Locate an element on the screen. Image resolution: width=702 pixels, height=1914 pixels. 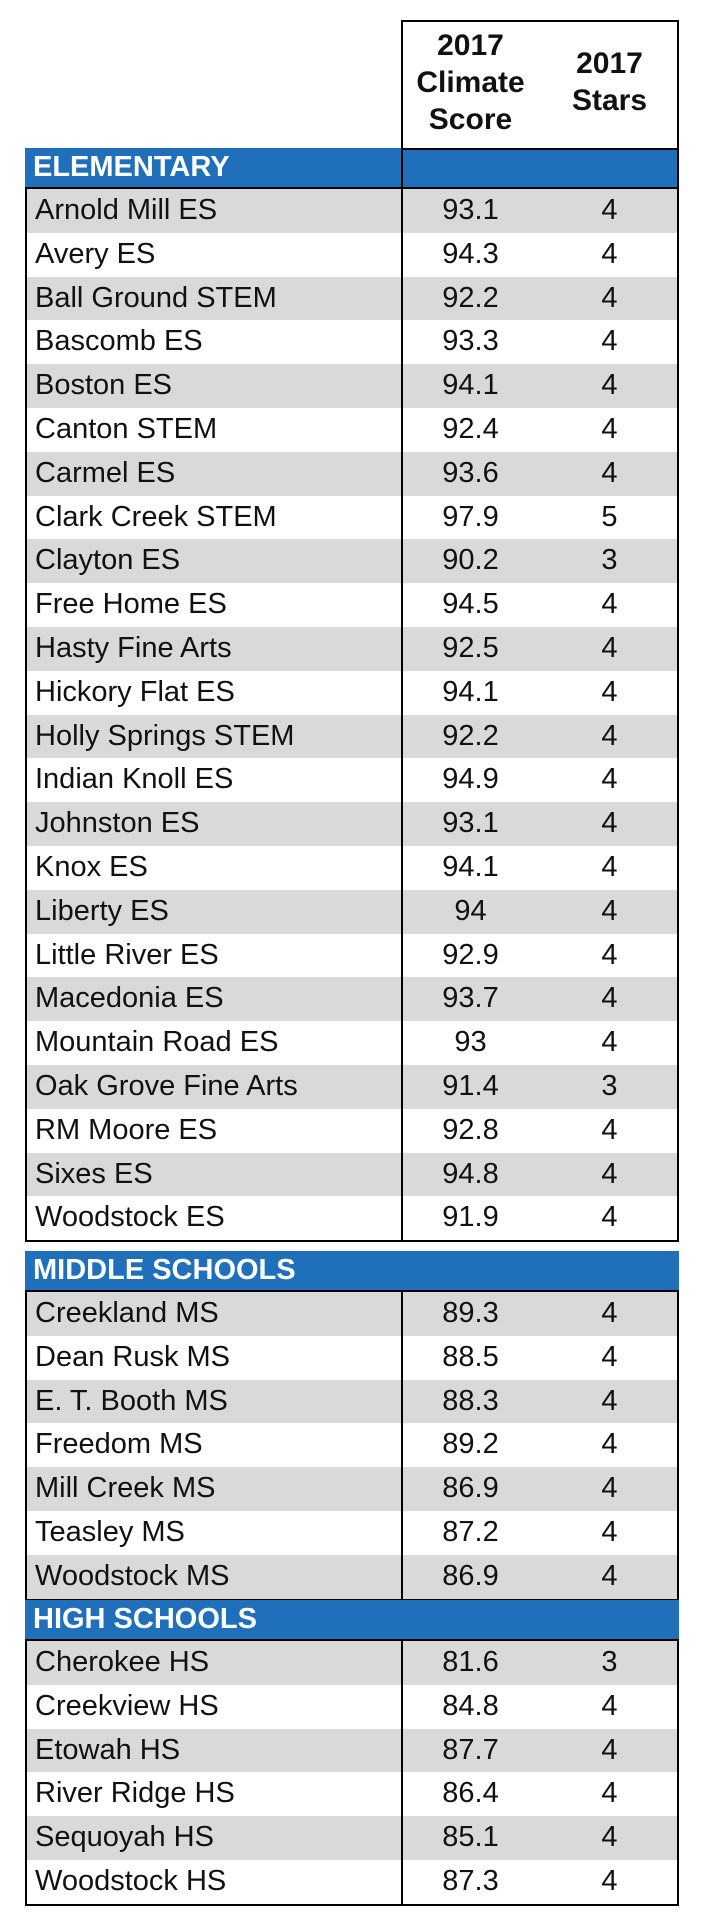
climate-score: 81.6 is located at coordinates (470, 1662).